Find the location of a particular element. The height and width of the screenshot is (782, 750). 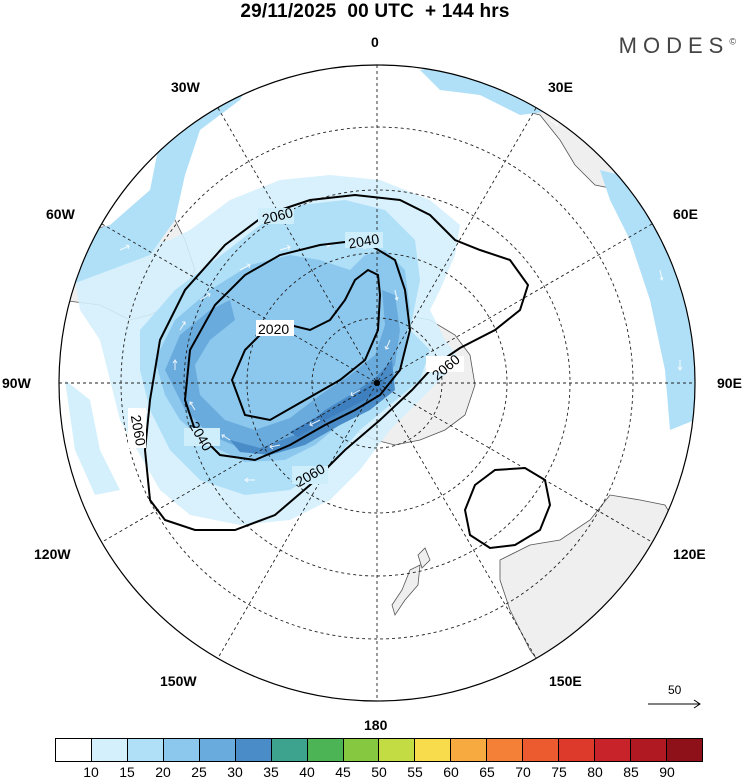

colorbar-tick-labels: 10 15 20 25 30 35 40 45 50 55 60 65 70 75 80 85 90 is located at coordinates (375, 773).